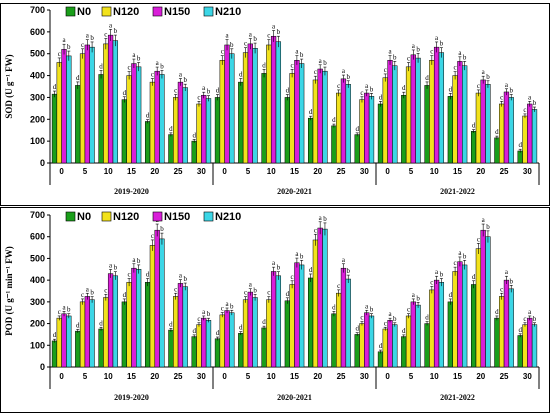 The image size is (550, 415). Describe the element at coordinates (131, 171) in the screenshot. I see `x-tick-label: 15` at that location.